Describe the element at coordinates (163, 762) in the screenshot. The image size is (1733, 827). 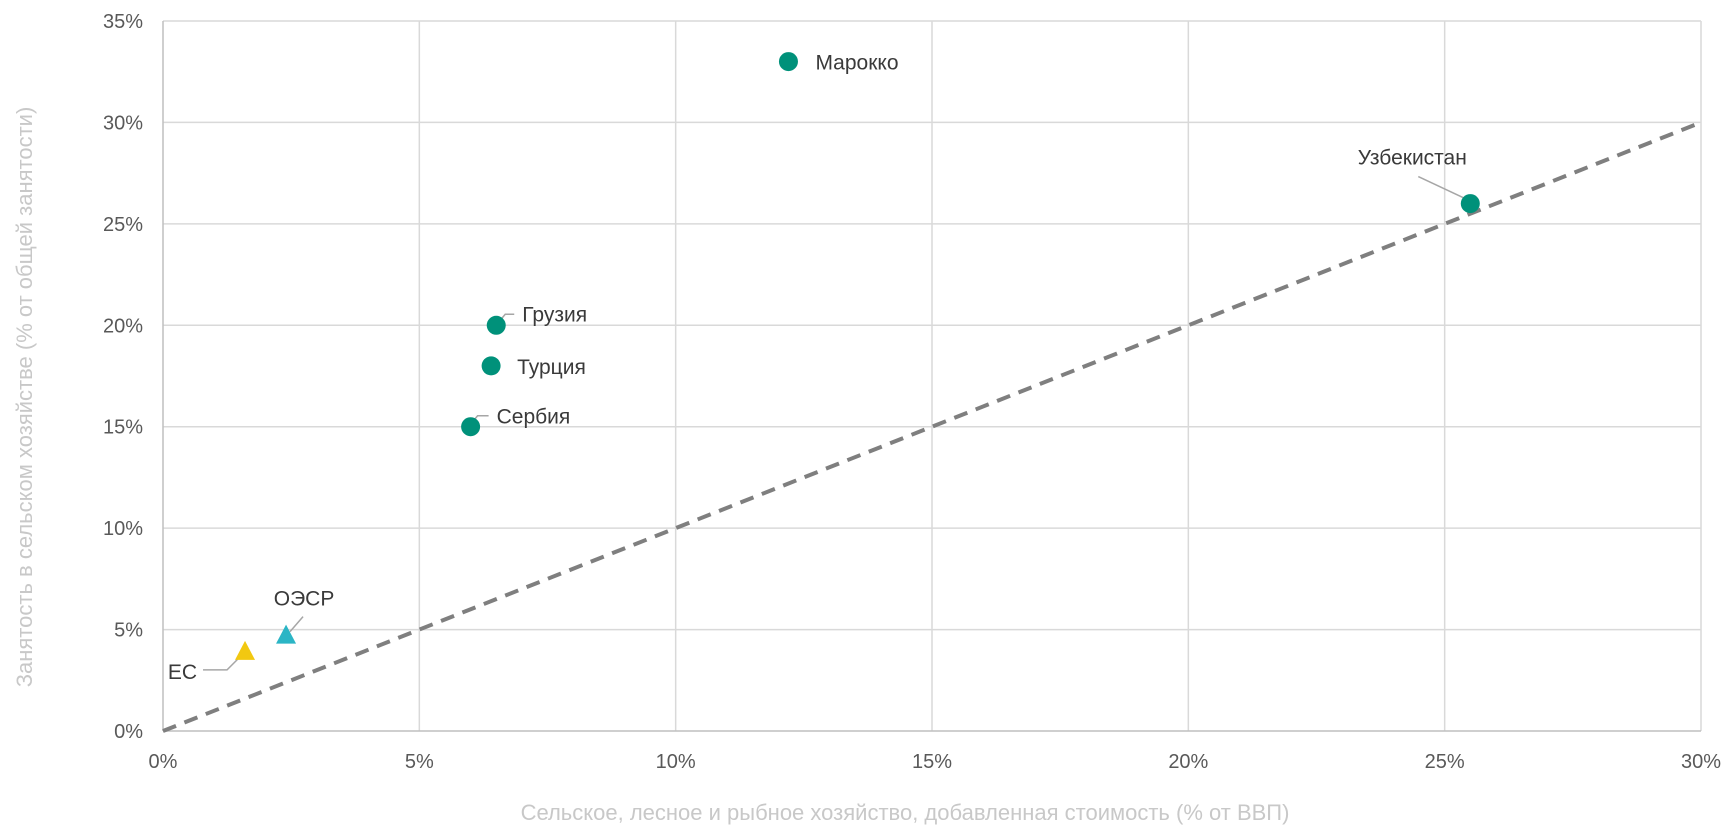
I see `x-tick-label: 0%` at that location.